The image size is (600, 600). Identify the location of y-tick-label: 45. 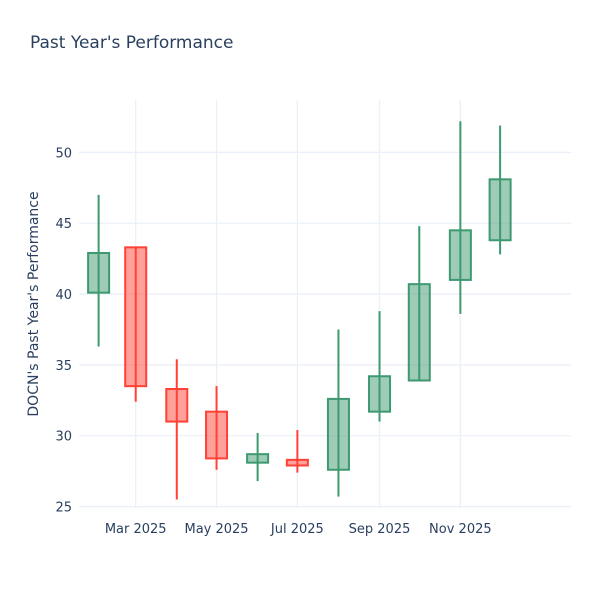
(63, 224).